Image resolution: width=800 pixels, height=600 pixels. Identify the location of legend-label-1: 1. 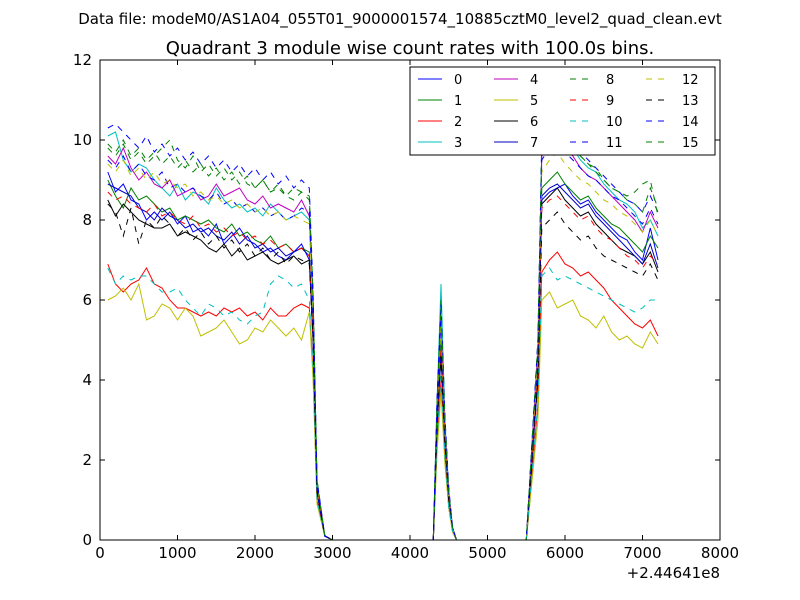
(458, 101).